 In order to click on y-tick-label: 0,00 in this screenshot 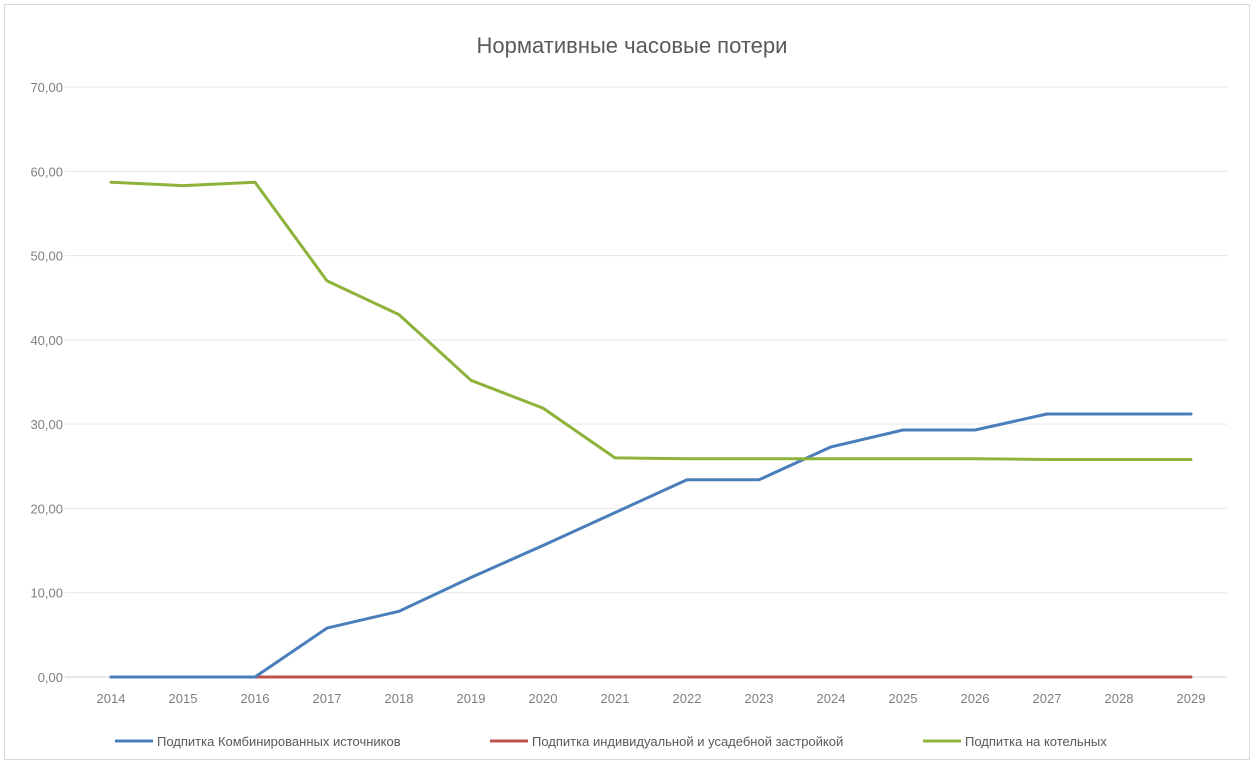, I will do `click(50, 677)`.